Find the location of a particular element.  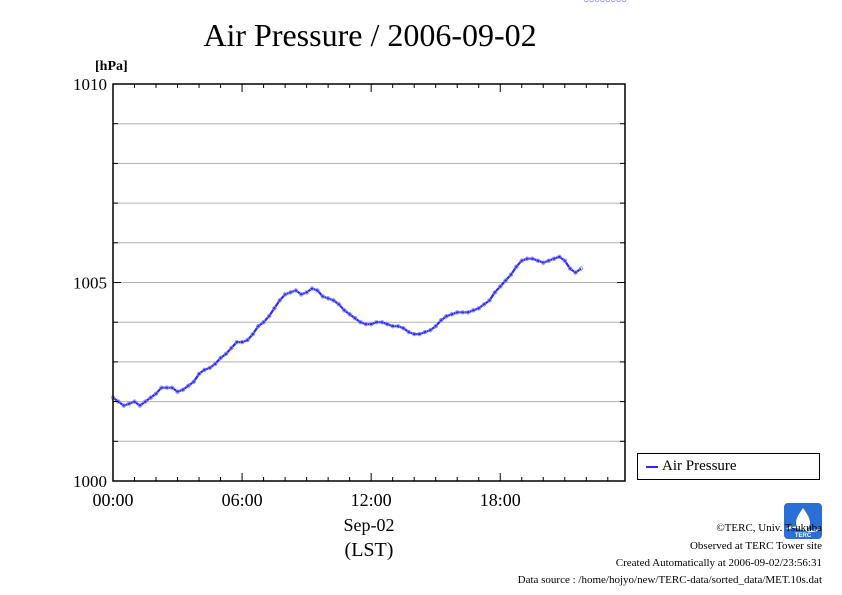

legend-label: Air Pressure is located at coordinates (699, 466).